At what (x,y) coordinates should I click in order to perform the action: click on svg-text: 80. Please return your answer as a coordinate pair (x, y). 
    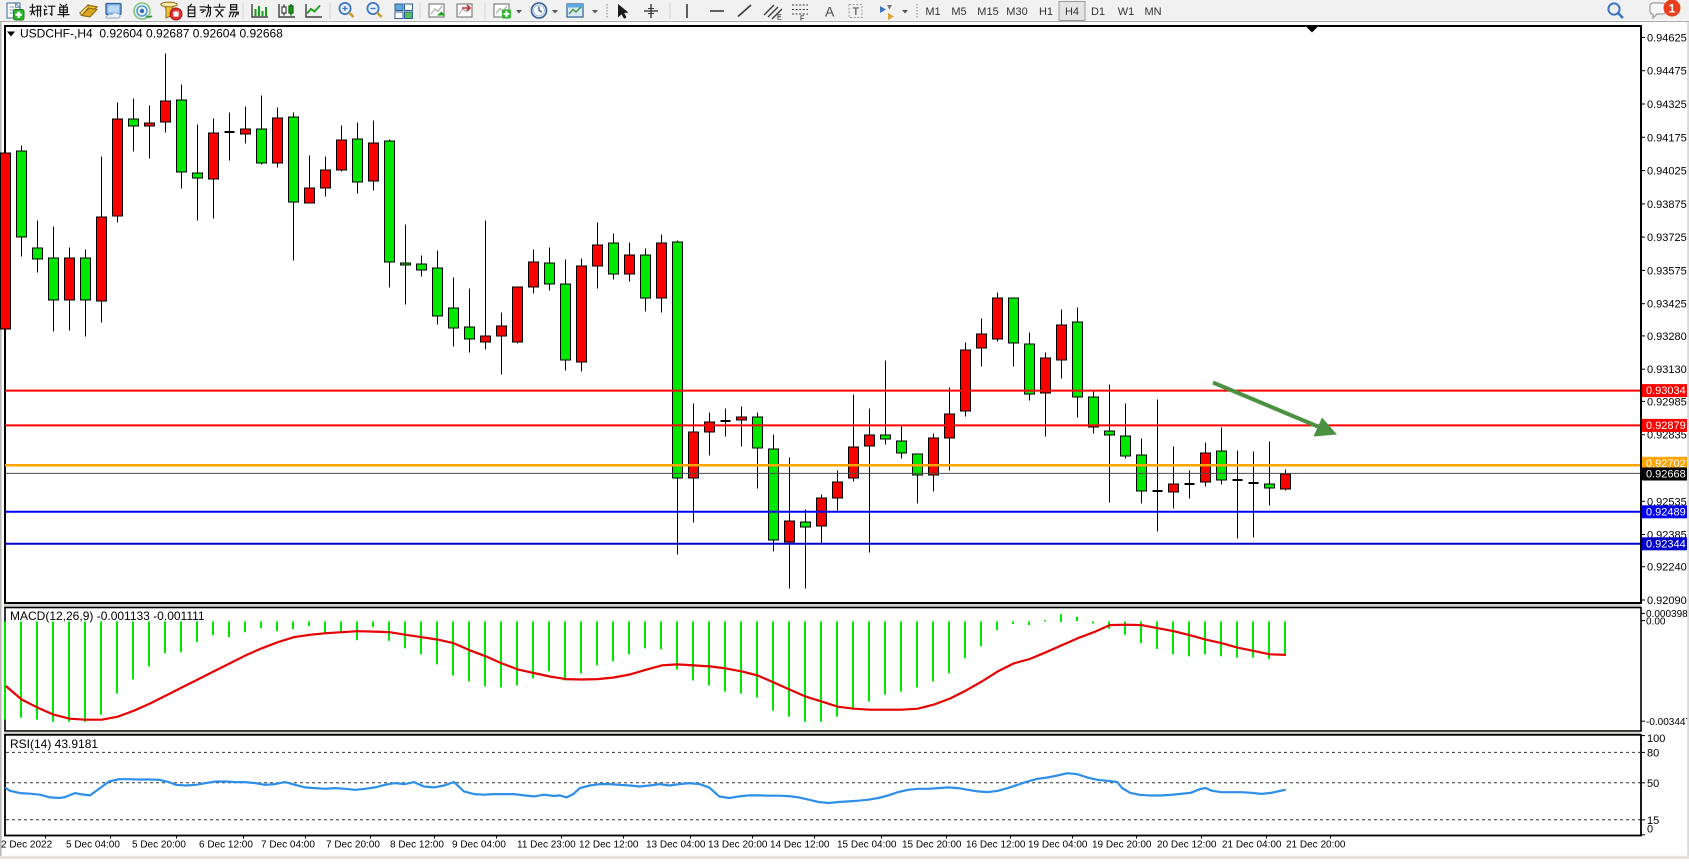
    Looking at the image, I should click on (1653, 753).